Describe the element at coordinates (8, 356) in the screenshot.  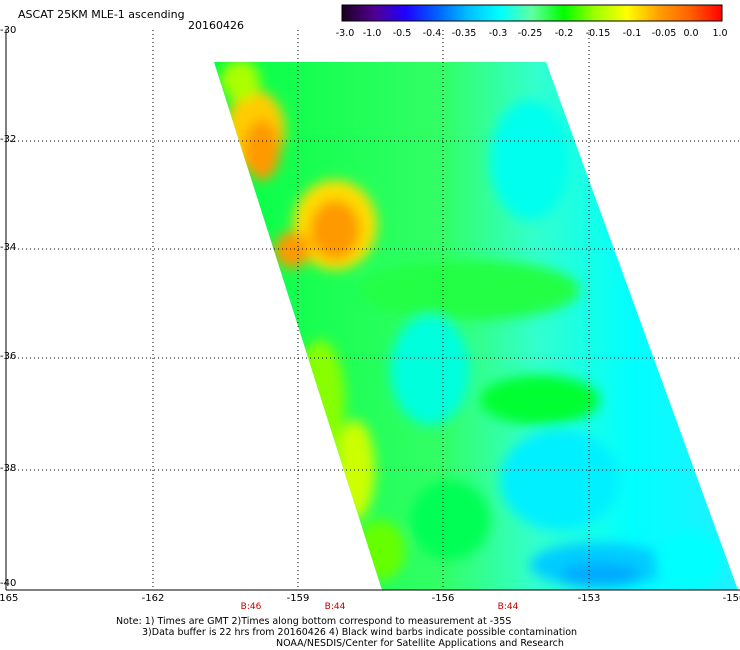
I see `lat-label: -36` at that location.